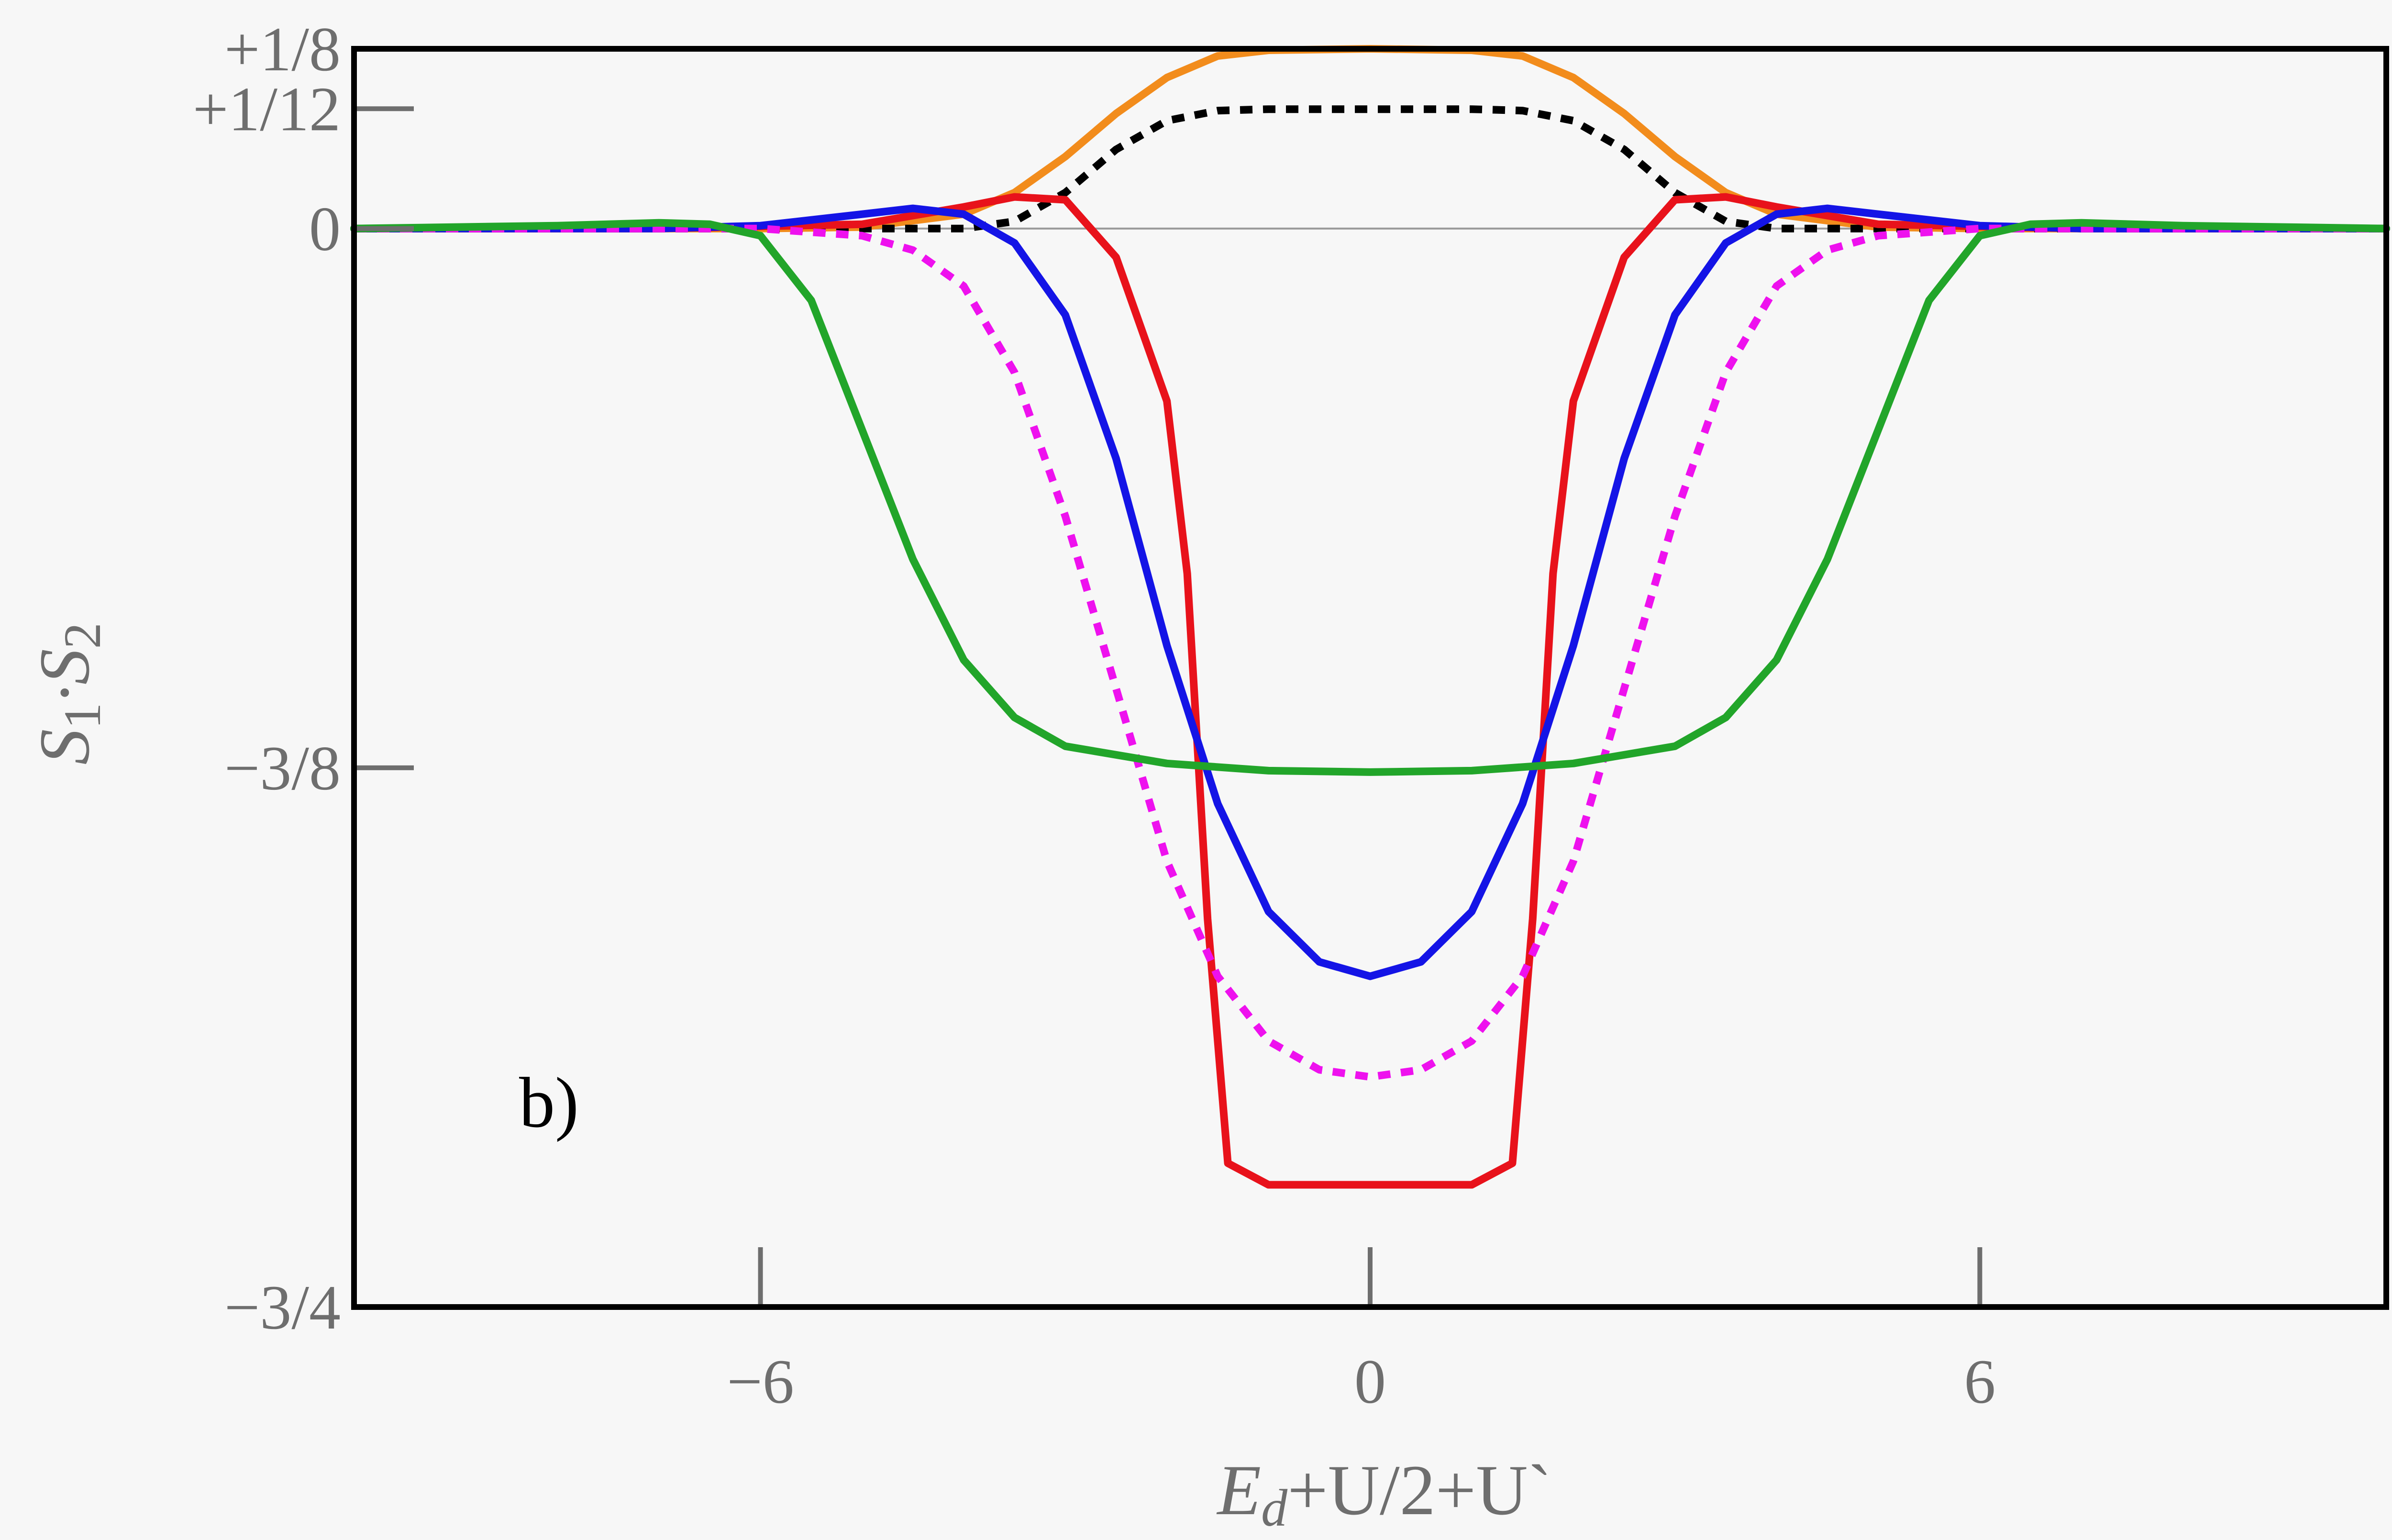 This screenshot has width=2392, height=1540. What do you see at coordinates (283, 1307) in the screenshot?
I see `y-tick-label: −3/4` at bounding box center [283, 1307].